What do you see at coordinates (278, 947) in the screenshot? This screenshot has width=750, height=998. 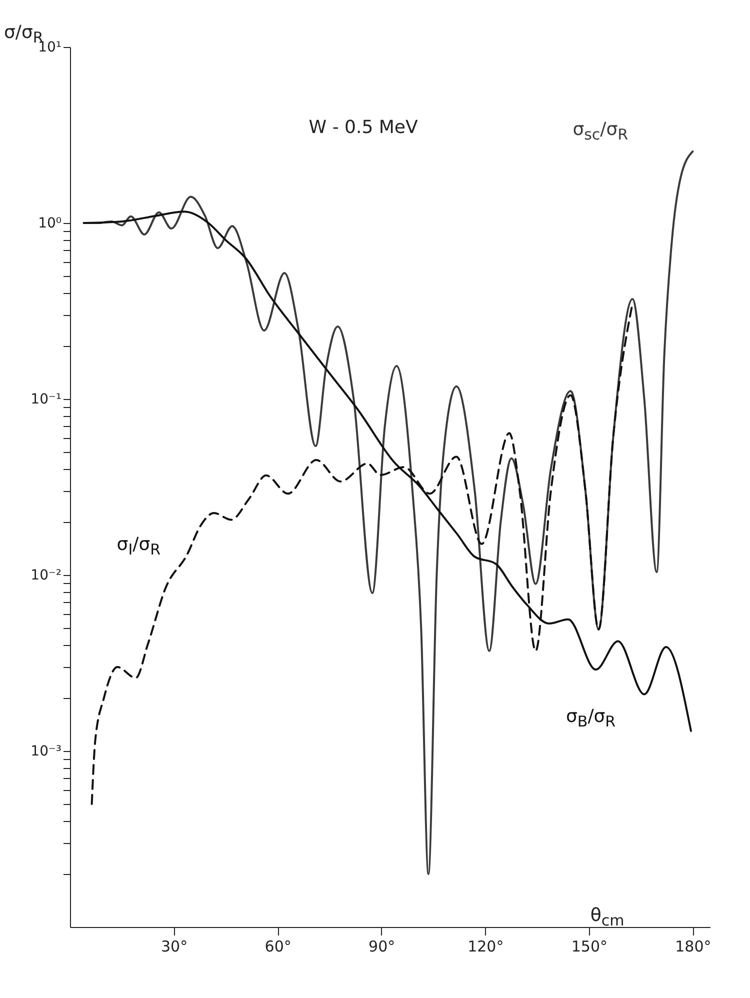 I see `x-tick-label: 60°` at bounding box center [278, 947].